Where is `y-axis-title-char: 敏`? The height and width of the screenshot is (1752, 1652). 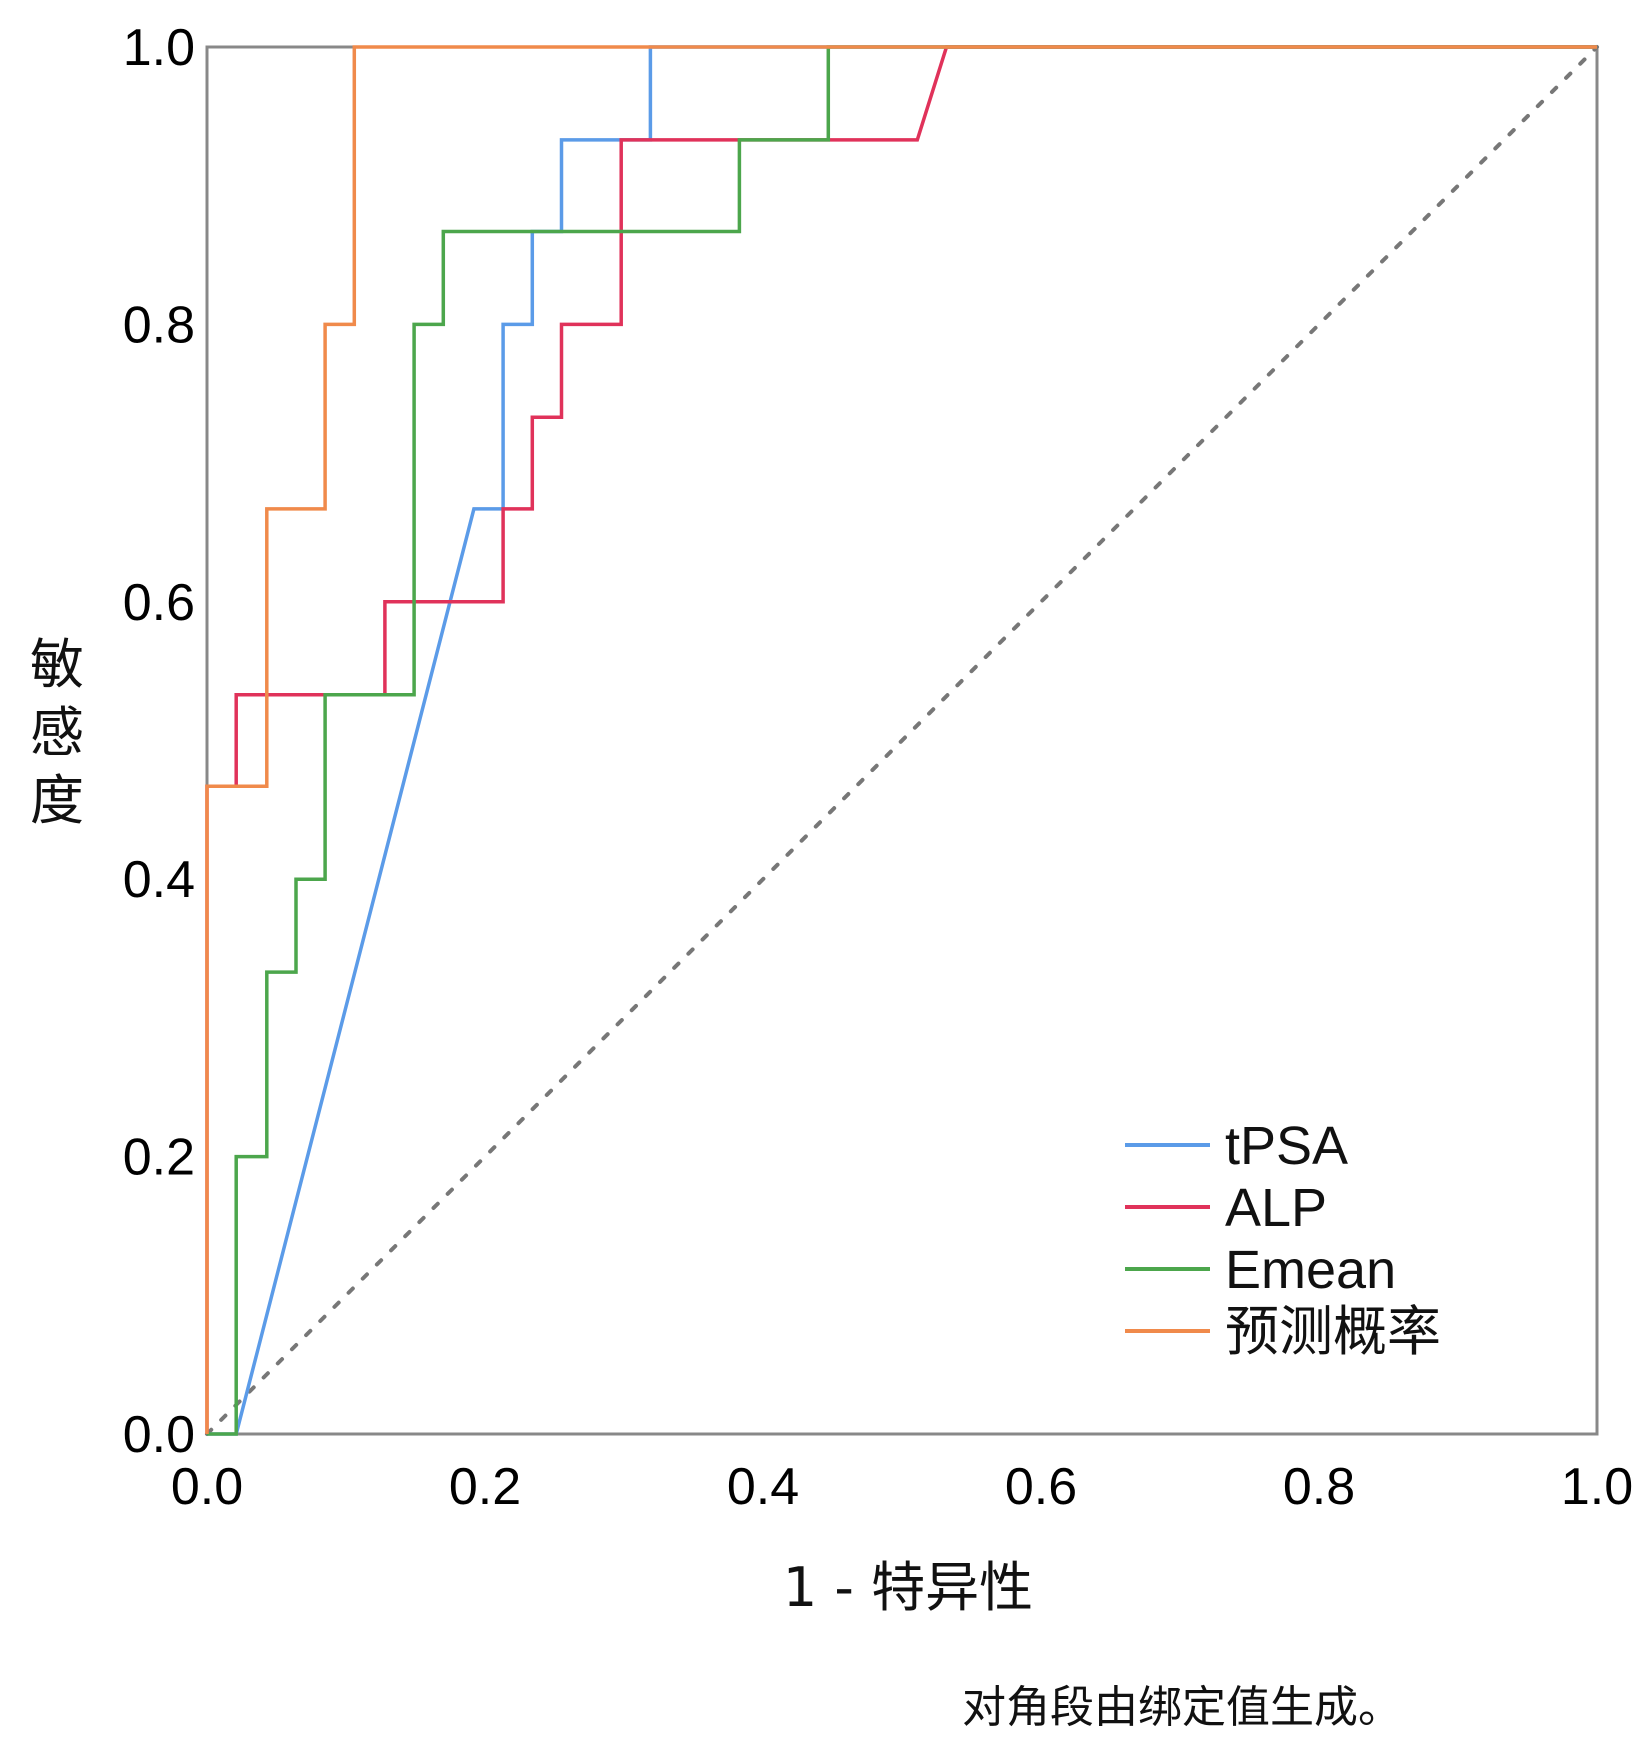
y-axis-title-char: 敏 is located at coordinates (57, 664).